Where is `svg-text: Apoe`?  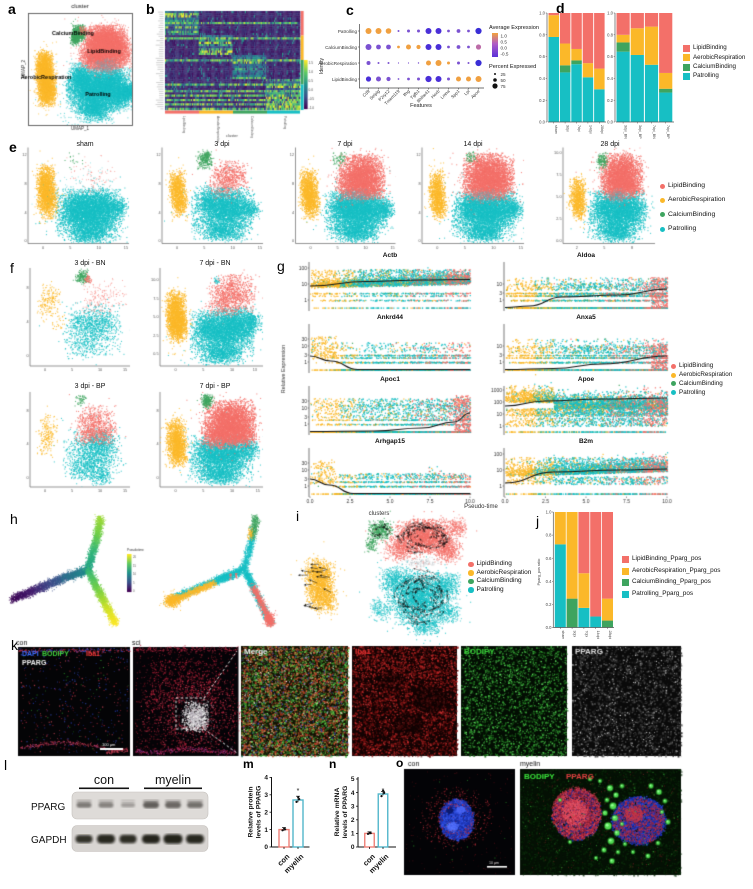
svg-text: Apoe is located at coordinates (475, 93).